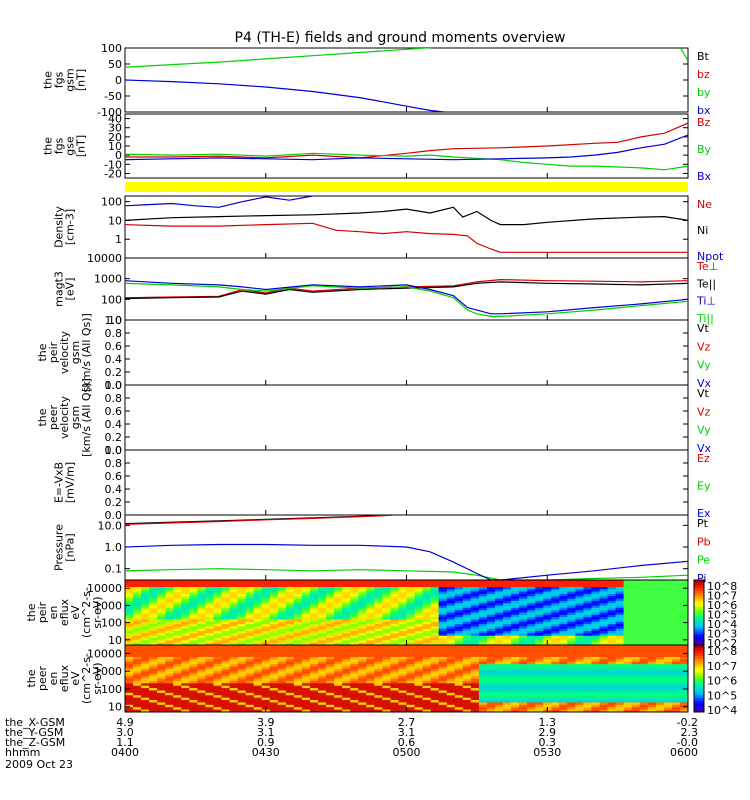 The height and width of the screenshot is (800, 750). I want to click on y-axis-label: gsm, so click(70, 79).